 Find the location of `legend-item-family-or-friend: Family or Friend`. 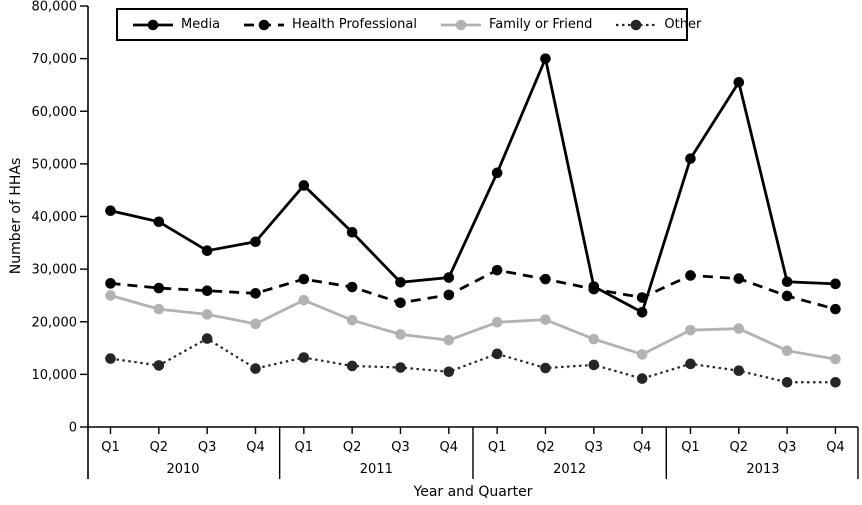

legend-item-family-or-friend: Family or Friend is located at coordinates (516, 24).